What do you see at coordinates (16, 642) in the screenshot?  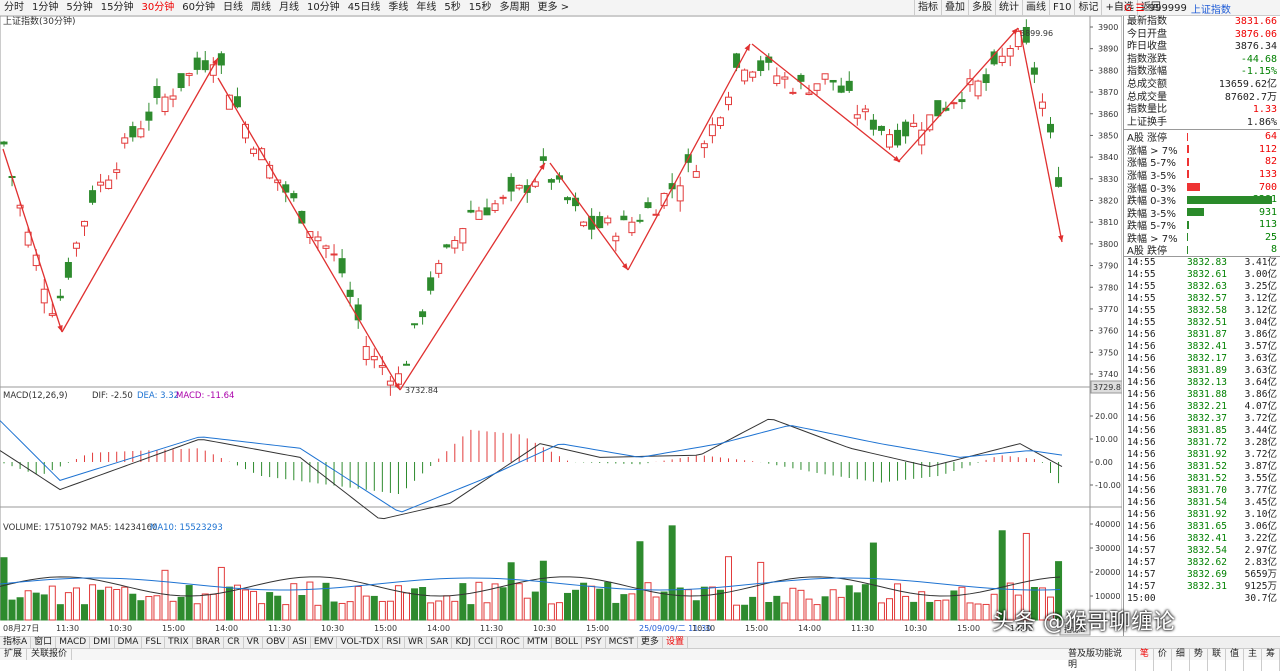 I see `indicator-tab: 指标A` at bounding box center [16, 642].